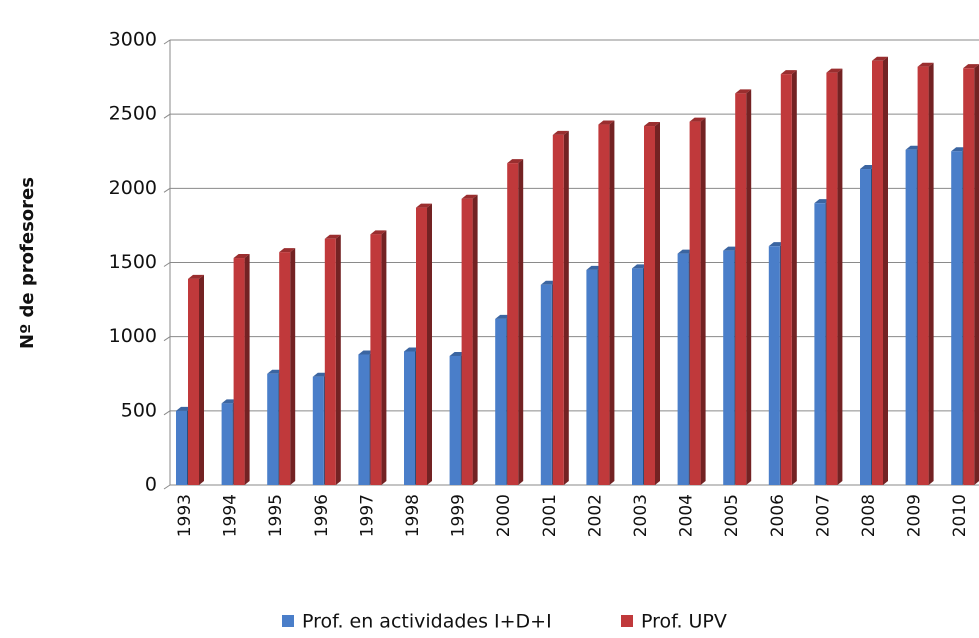 The image size is (979, 638). Describe the element at coordinates (459, 515) in the screenshot. I see `x-tick-label: 1999` at that location.